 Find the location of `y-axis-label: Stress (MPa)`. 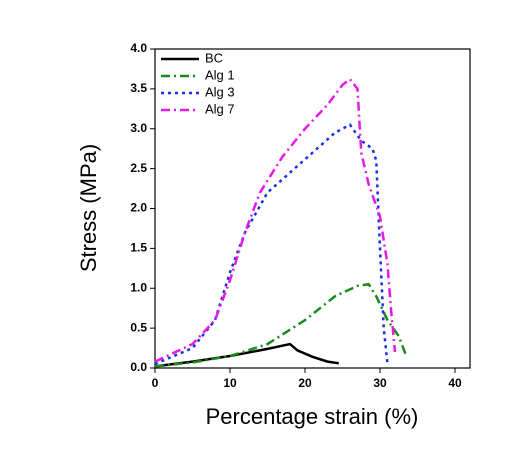

y-axis-label: Stress (MPa) is located at coordinates (88, 208).